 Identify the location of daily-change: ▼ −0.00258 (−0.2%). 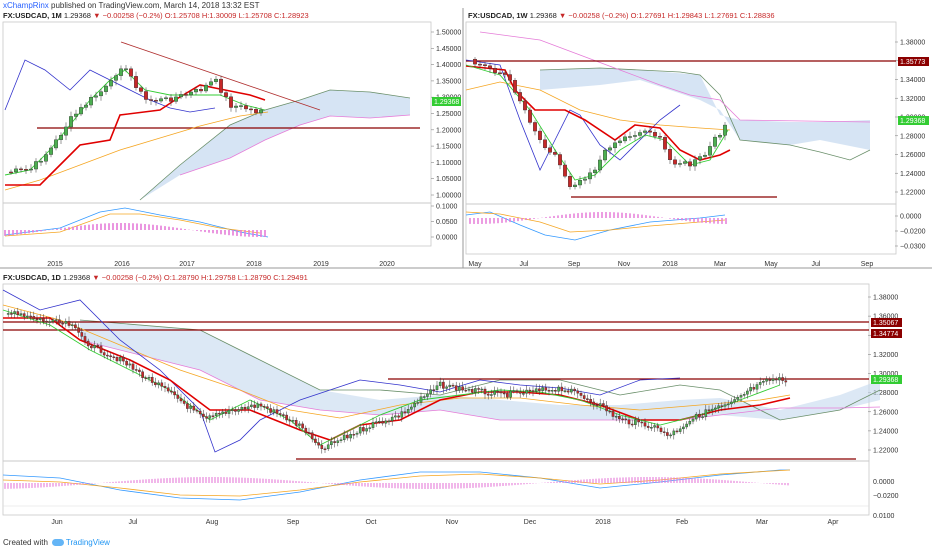
(127, 277).